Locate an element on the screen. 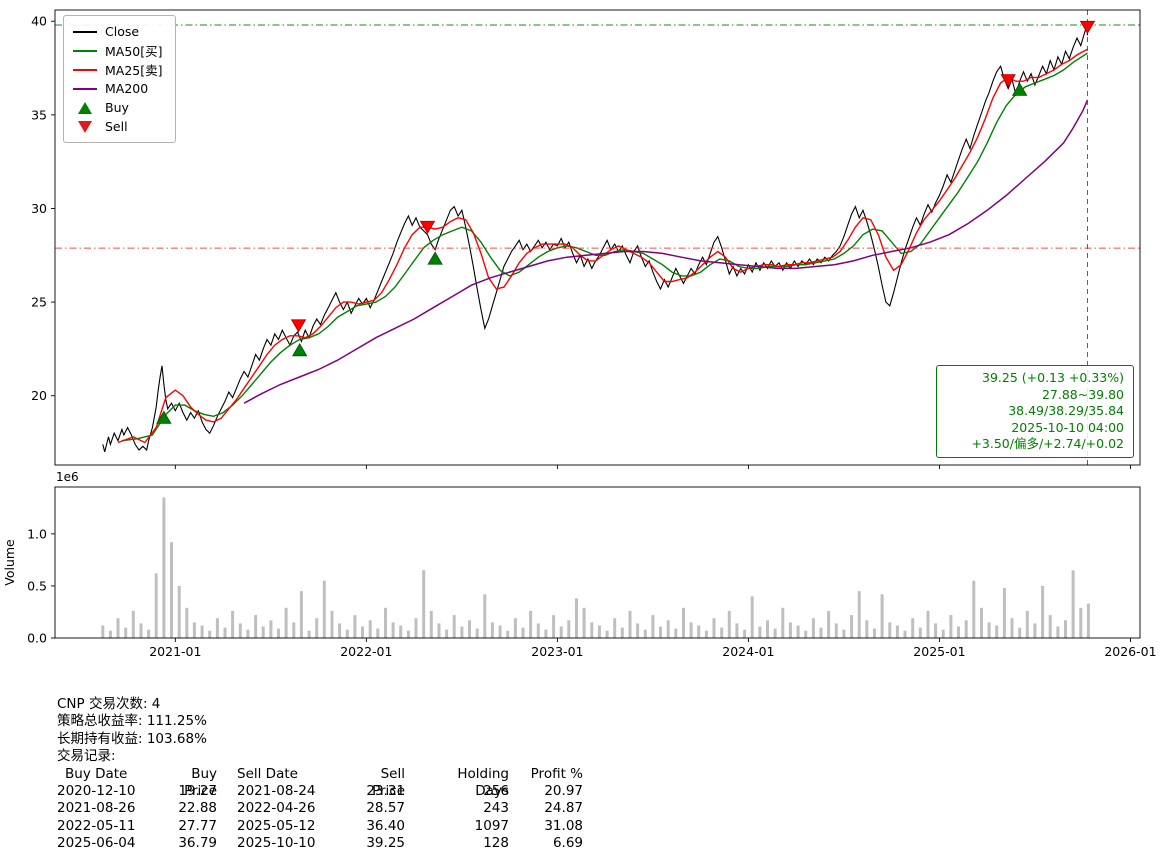 This screenshot has height=855, width=1172. legend-label: MA25[卖] is located at coordinates (134, 70).